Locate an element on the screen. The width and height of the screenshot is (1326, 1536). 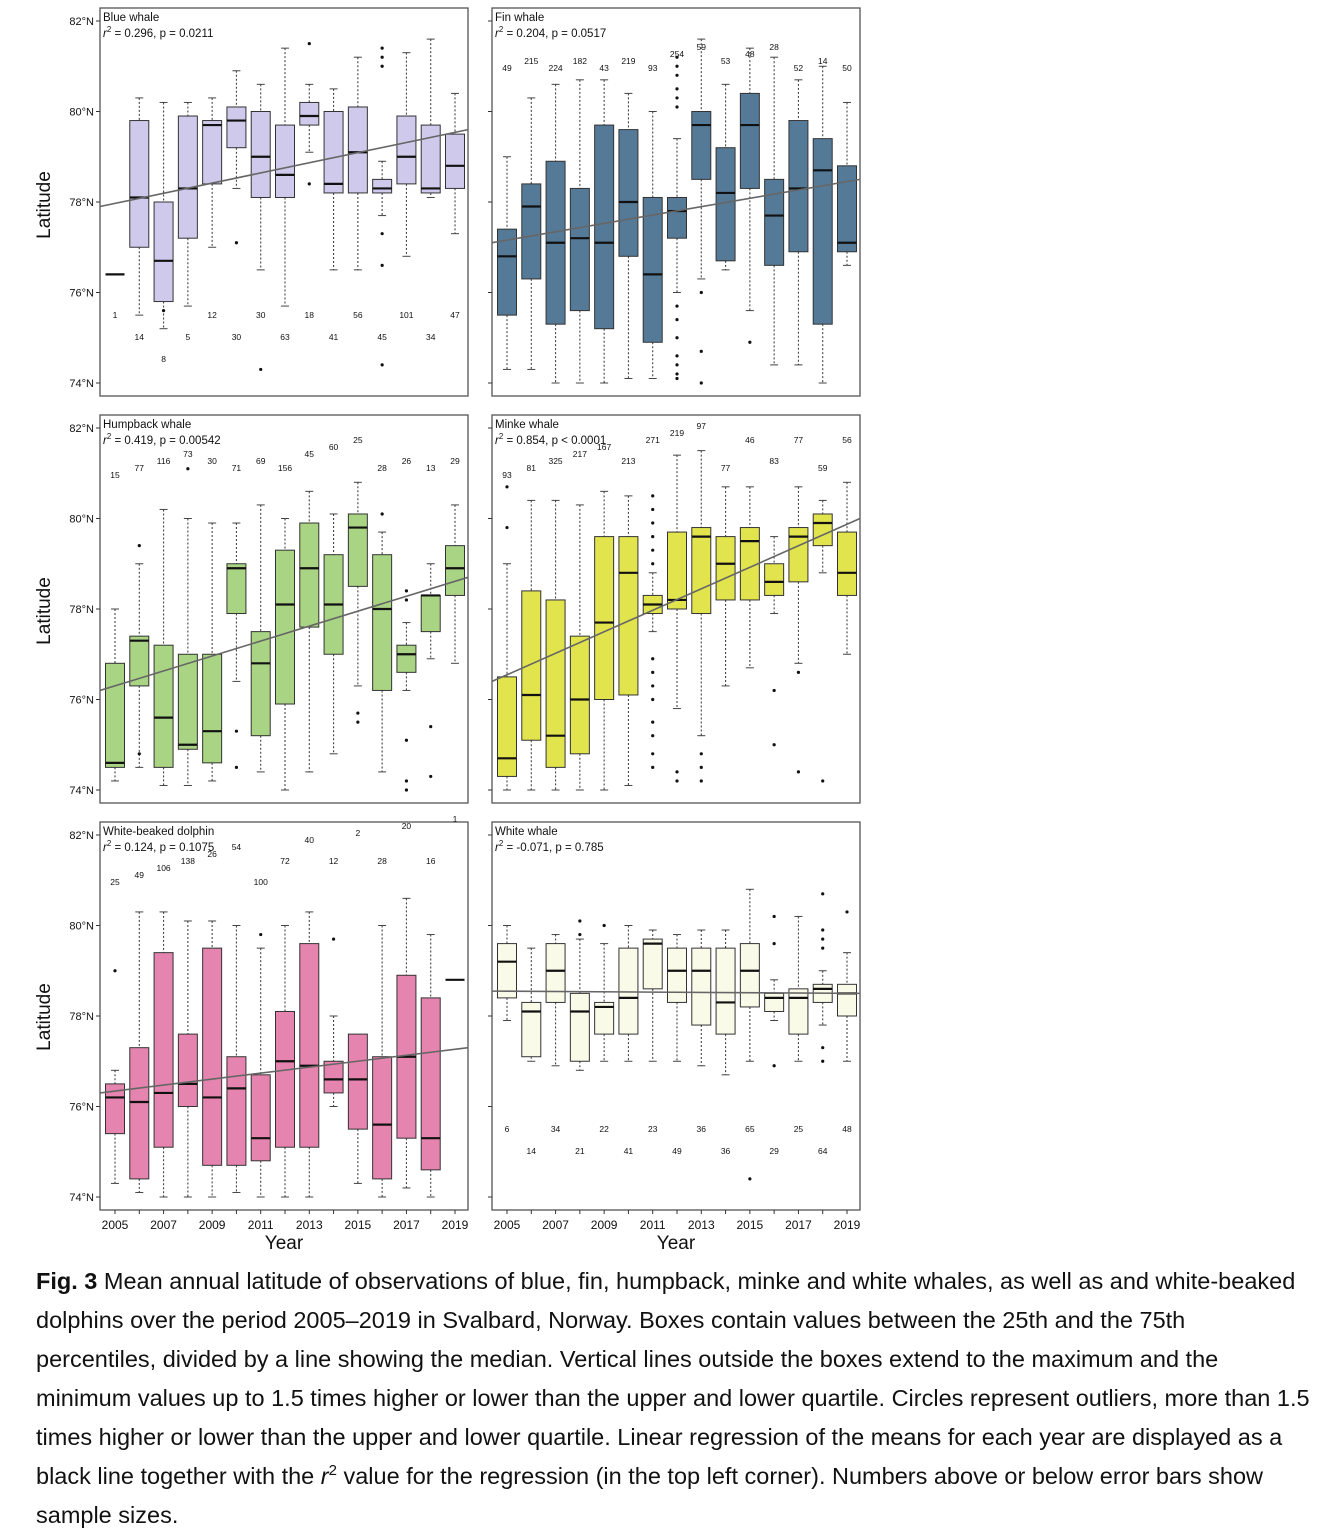
sample-size-label: 48 is located at coordinates (750, 54).